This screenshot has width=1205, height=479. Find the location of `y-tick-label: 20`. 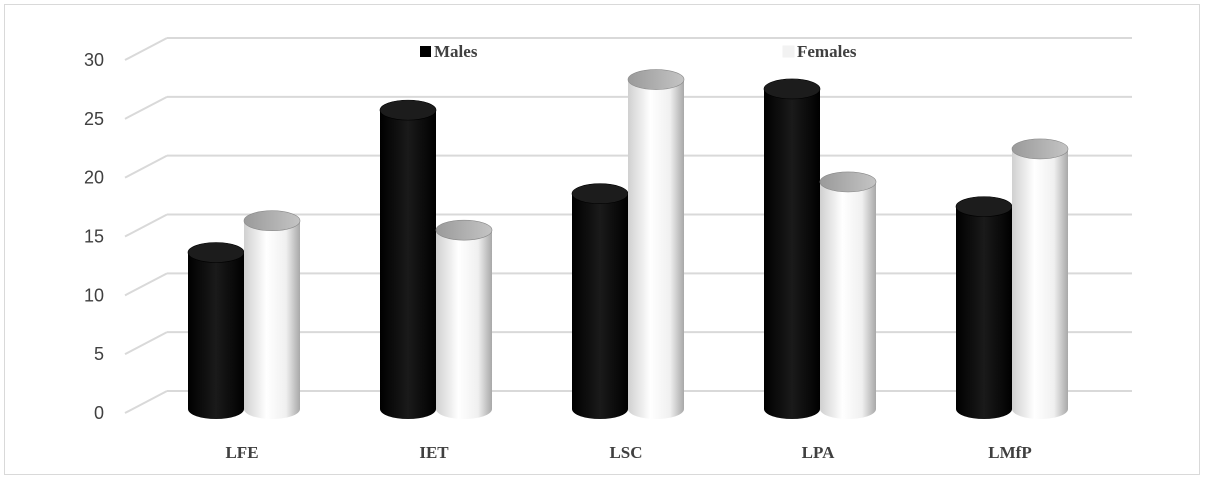

y-tick-label: 20 is located at coordinates (94, 178).